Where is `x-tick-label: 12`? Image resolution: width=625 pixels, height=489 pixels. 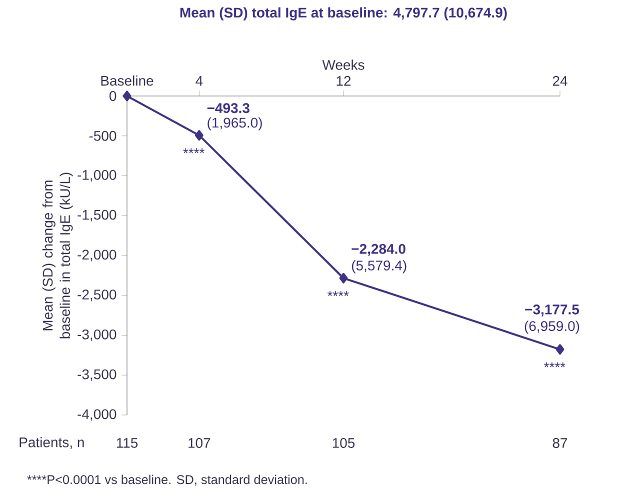 x-tick-label: 12 is located at coordinates (343, 81).